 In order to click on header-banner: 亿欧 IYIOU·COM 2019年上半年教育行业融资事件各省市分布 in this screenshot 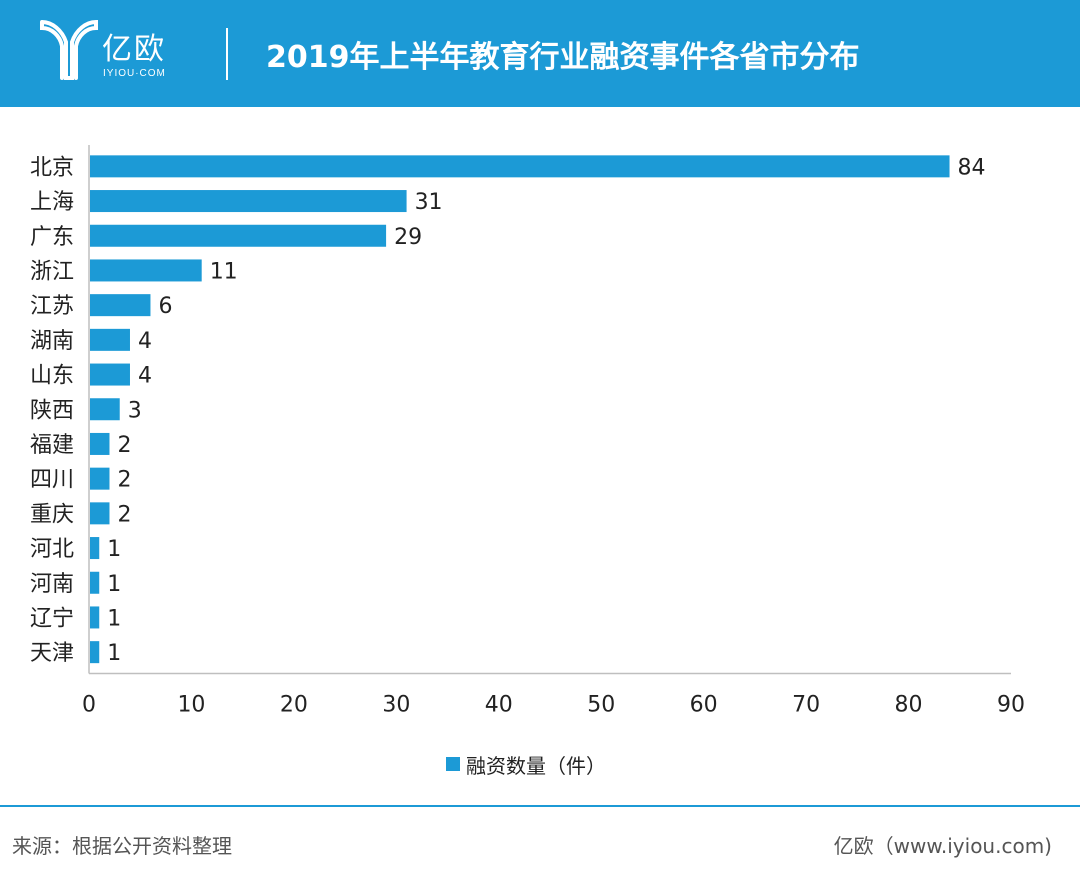, I will do `click(540, 53)`.